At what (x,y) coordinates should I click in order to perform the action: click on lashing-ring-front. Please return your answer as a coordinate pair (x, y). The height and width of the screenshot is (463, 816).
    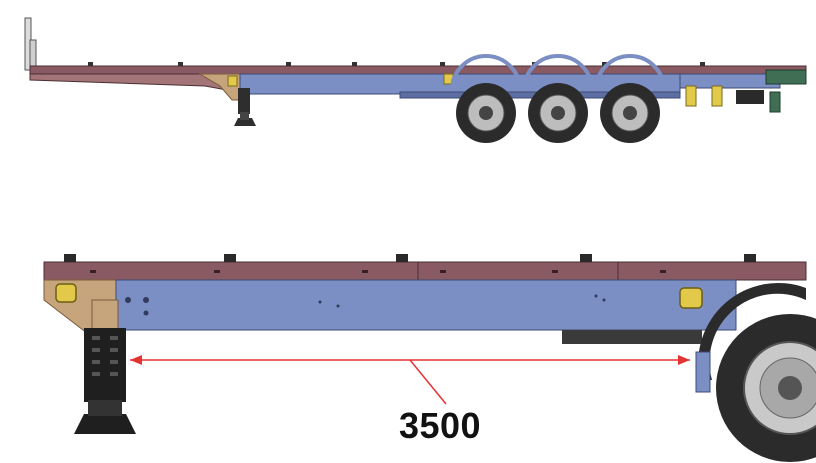
    Looking at the image, I should click on (66, 293).